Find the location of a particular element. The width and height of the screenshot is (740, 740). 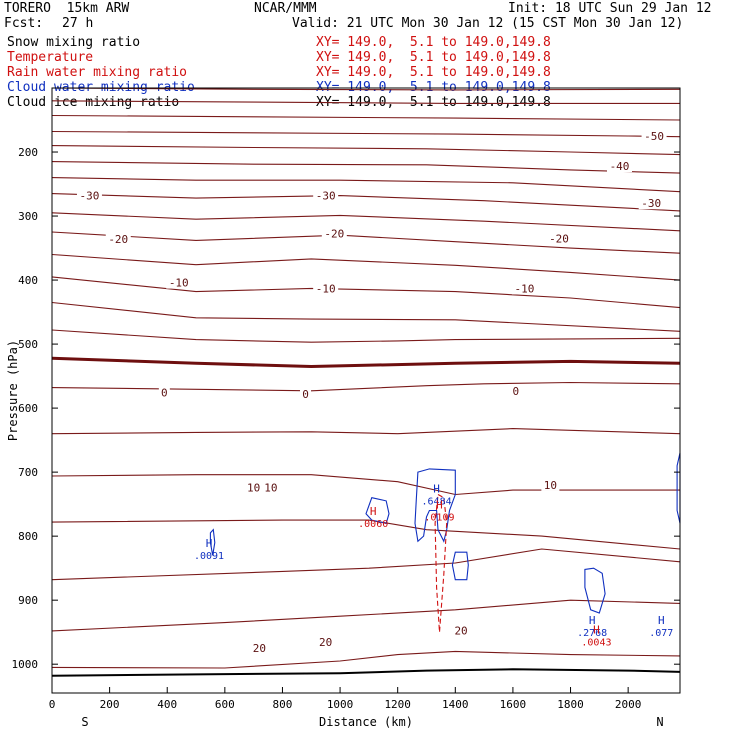

terrain-group is located at coordinates (366, 672).